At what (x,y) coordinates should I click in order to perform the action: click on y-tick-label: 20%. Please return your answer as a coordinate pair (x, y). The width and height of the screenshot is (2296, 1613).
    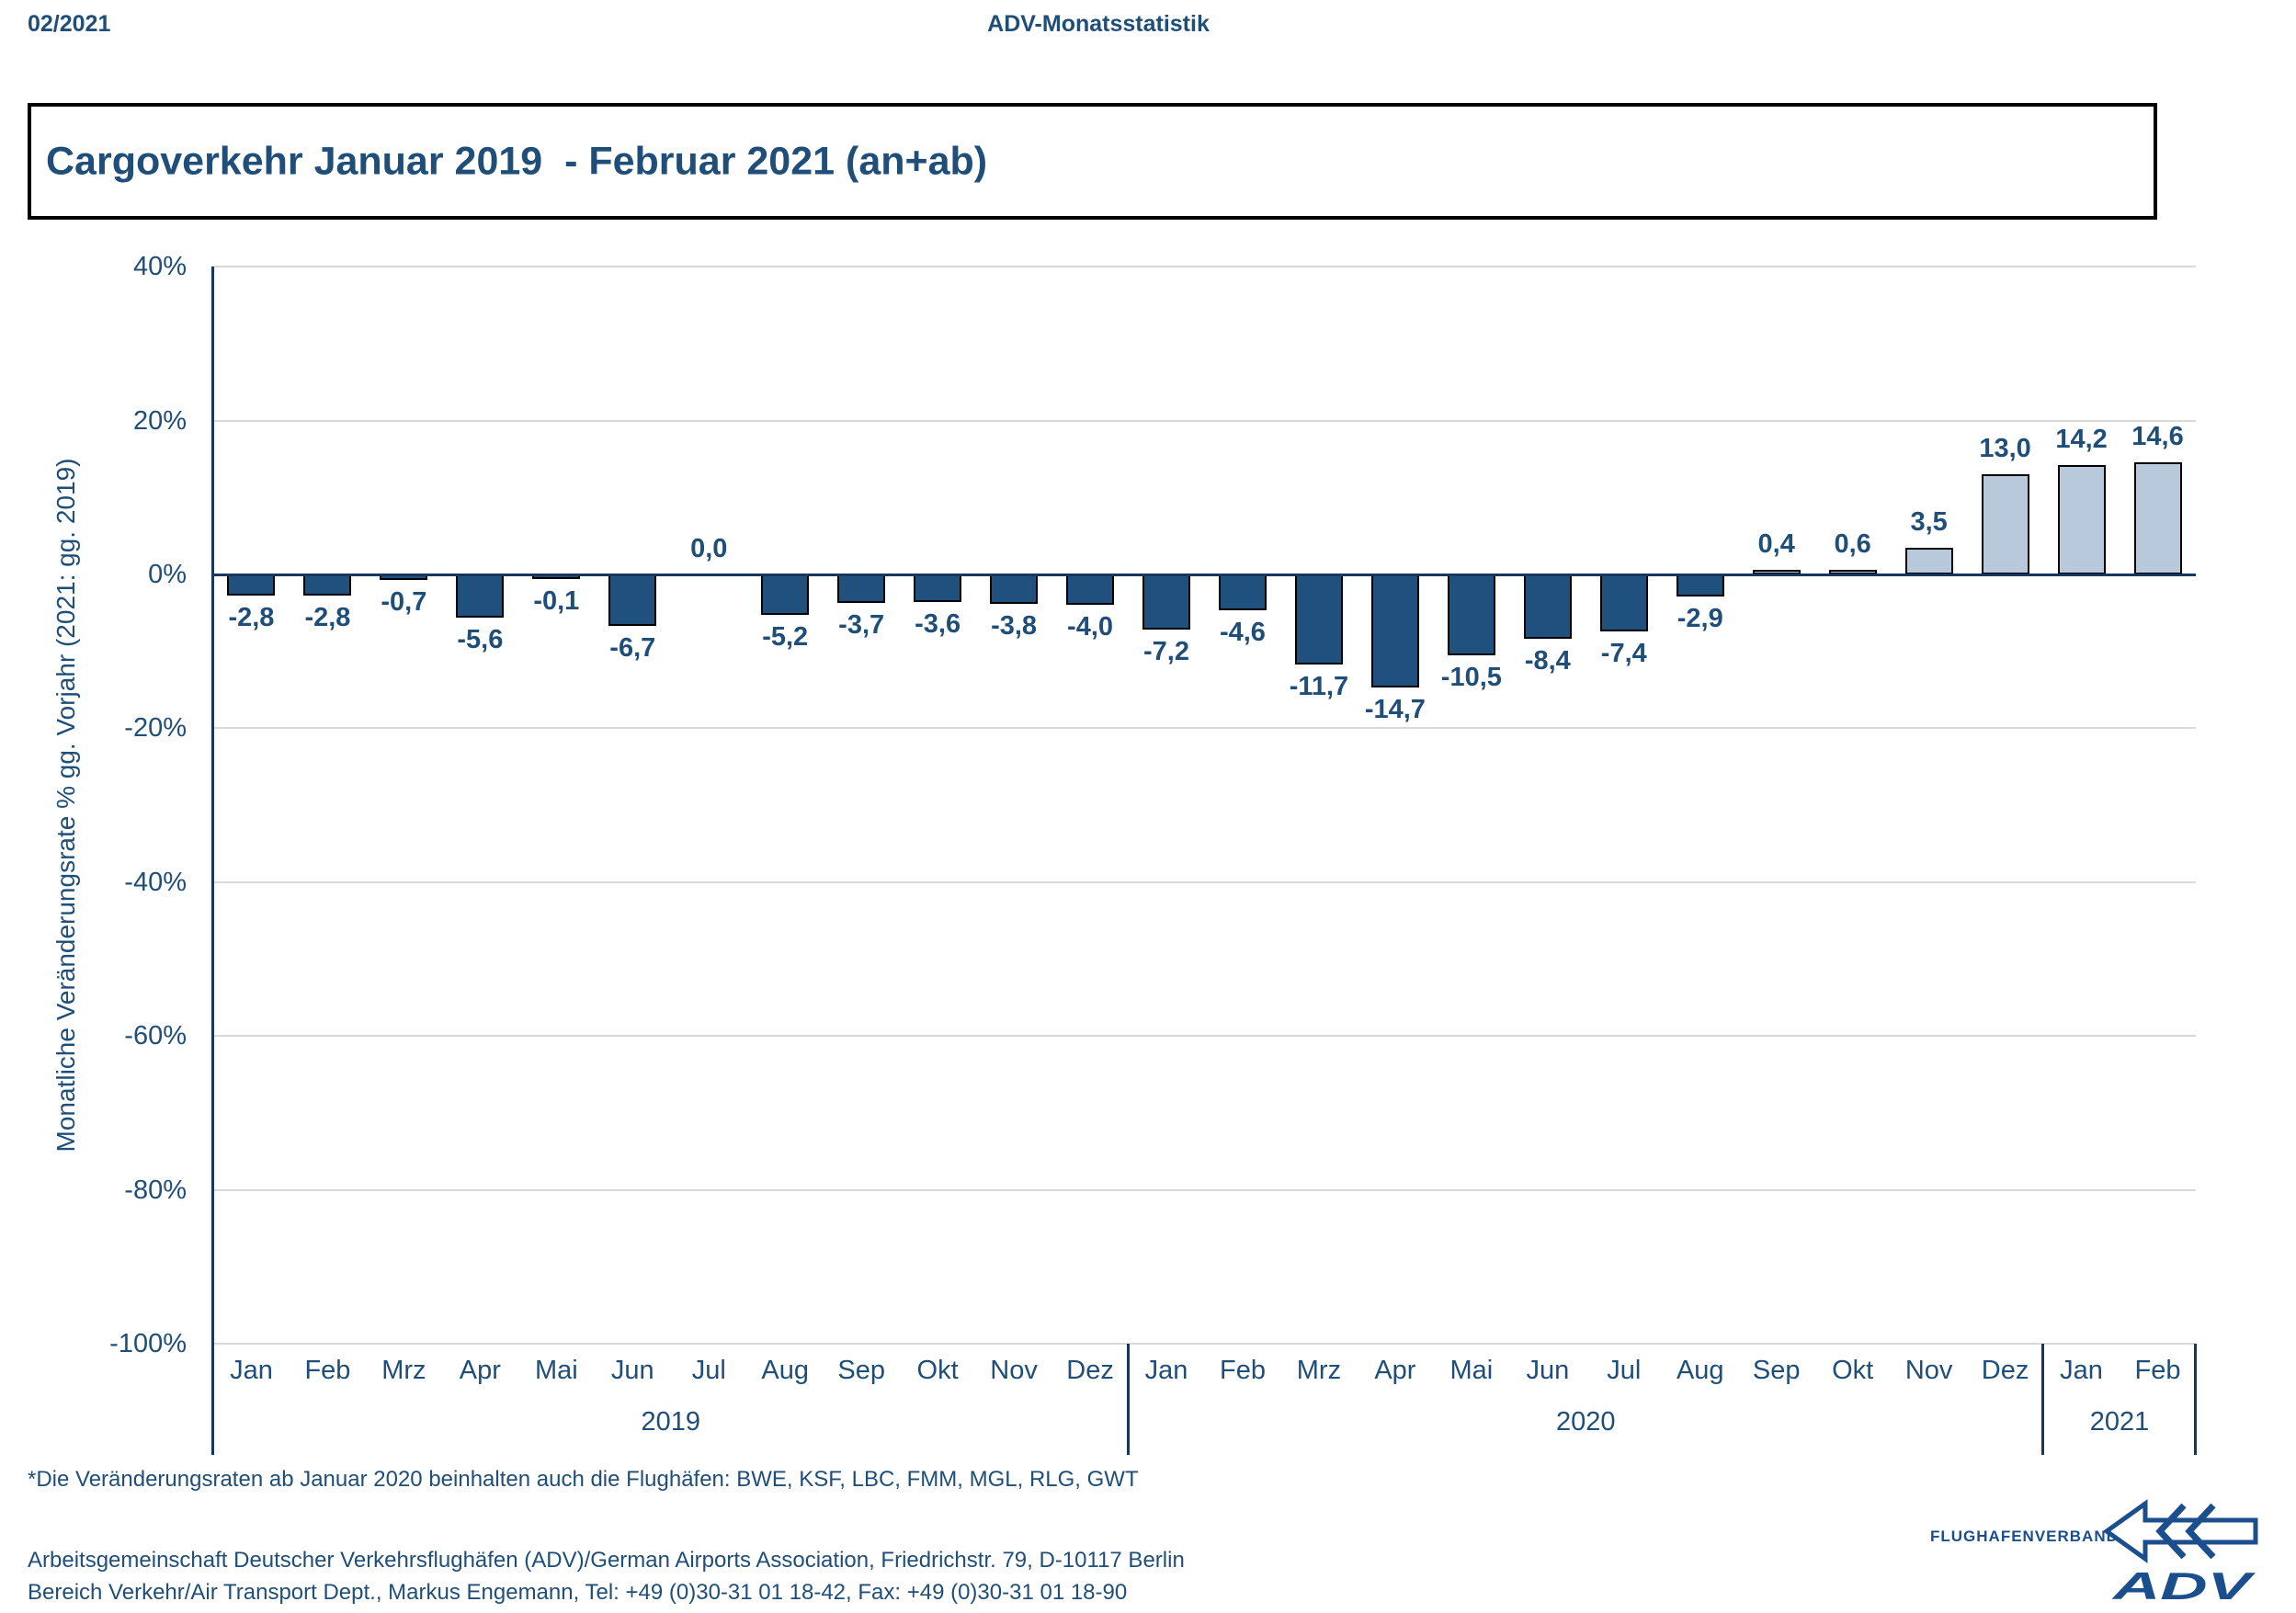
    Looking at the image, I should click on (160, 420).